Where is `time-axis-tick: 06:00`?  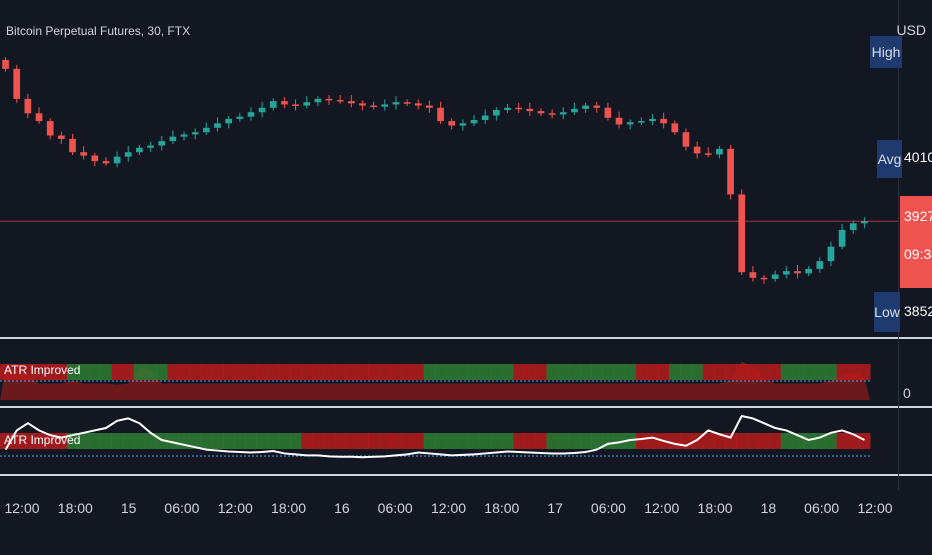
time-axis-tick: 06:00 is located at coordinates (182, 508).